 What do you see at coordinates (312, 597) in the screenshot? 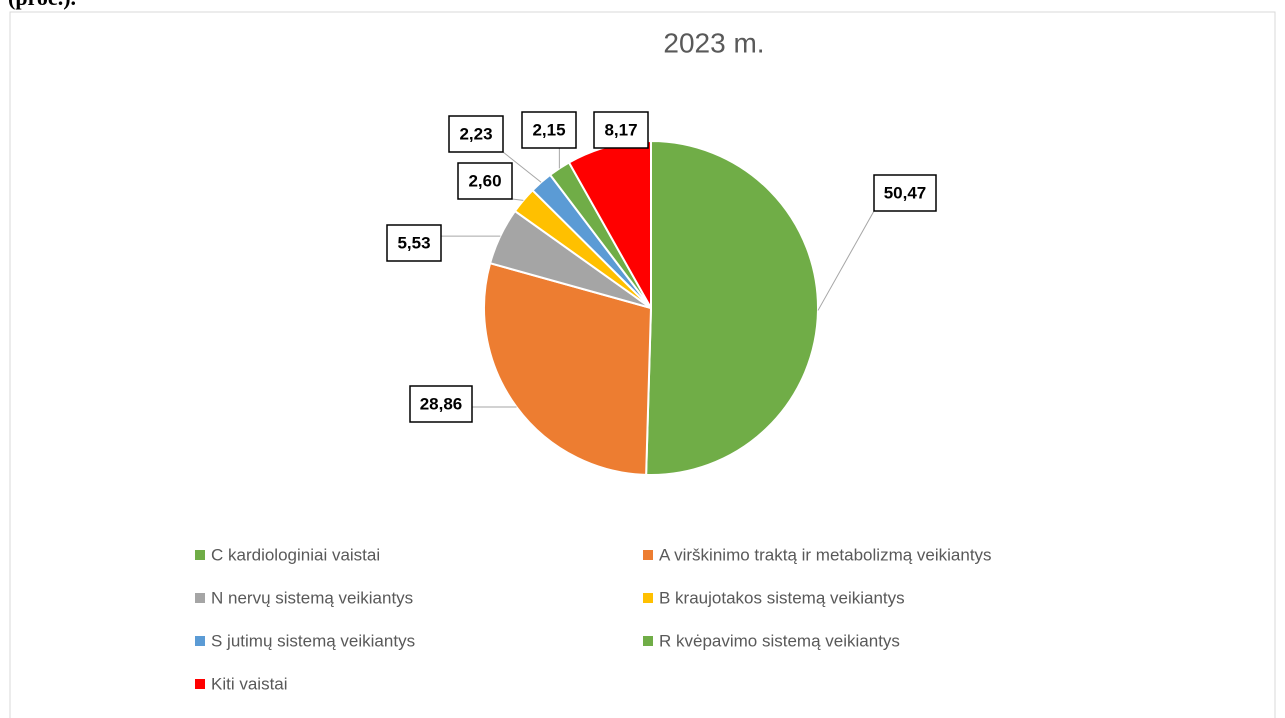
I see `legend-label: N nervų sistemą veikiantys` at bounding box center [312, 597].